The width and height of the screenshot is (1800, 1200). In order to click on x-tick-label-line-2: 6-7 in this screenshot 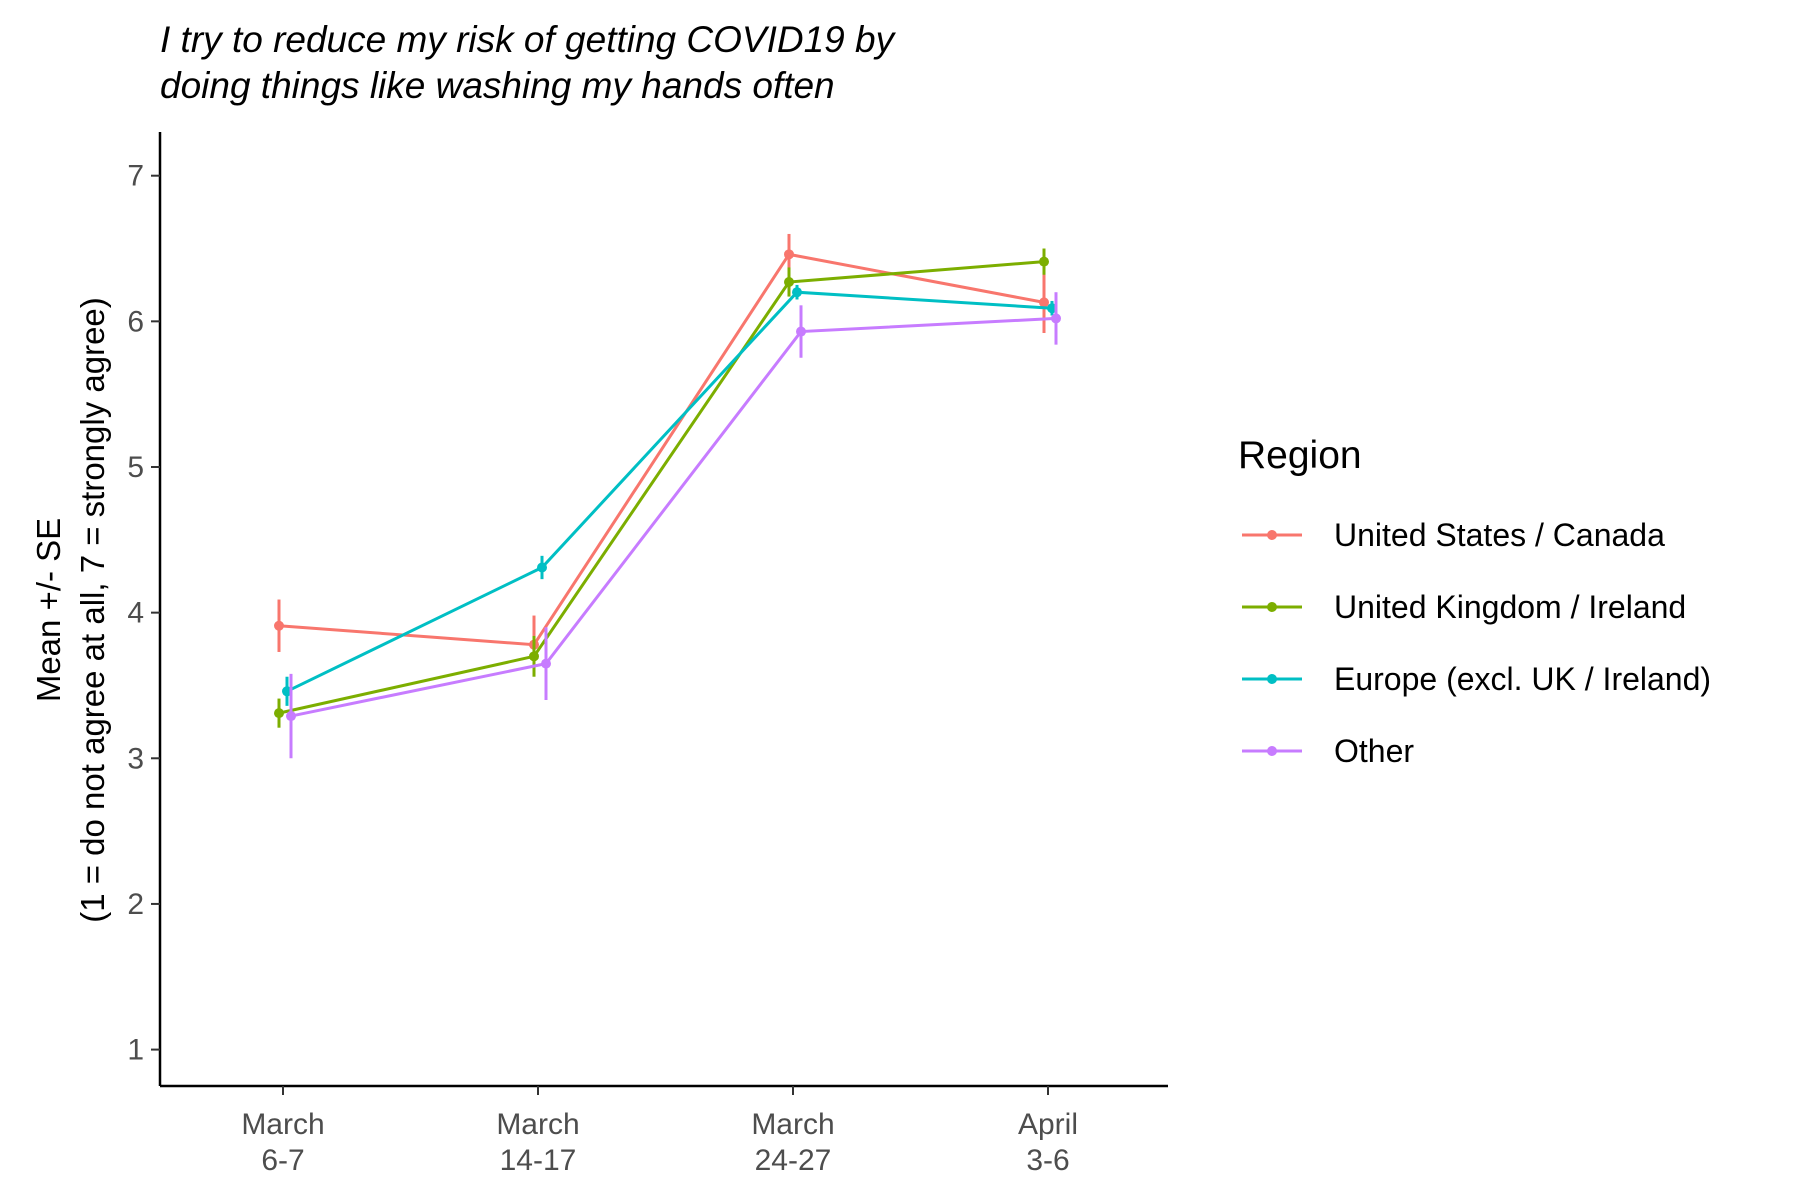, I will do `click(282, 1160)`.